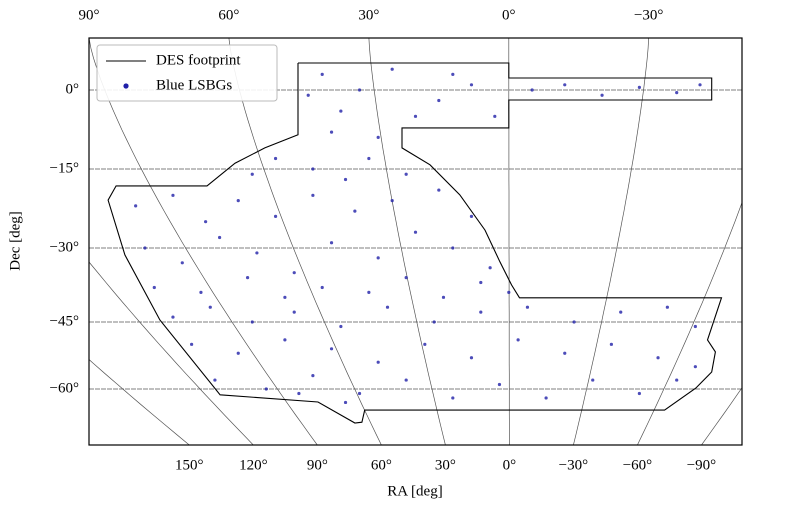  I want to click on x-tick-label: 120°, so click(253, 465).